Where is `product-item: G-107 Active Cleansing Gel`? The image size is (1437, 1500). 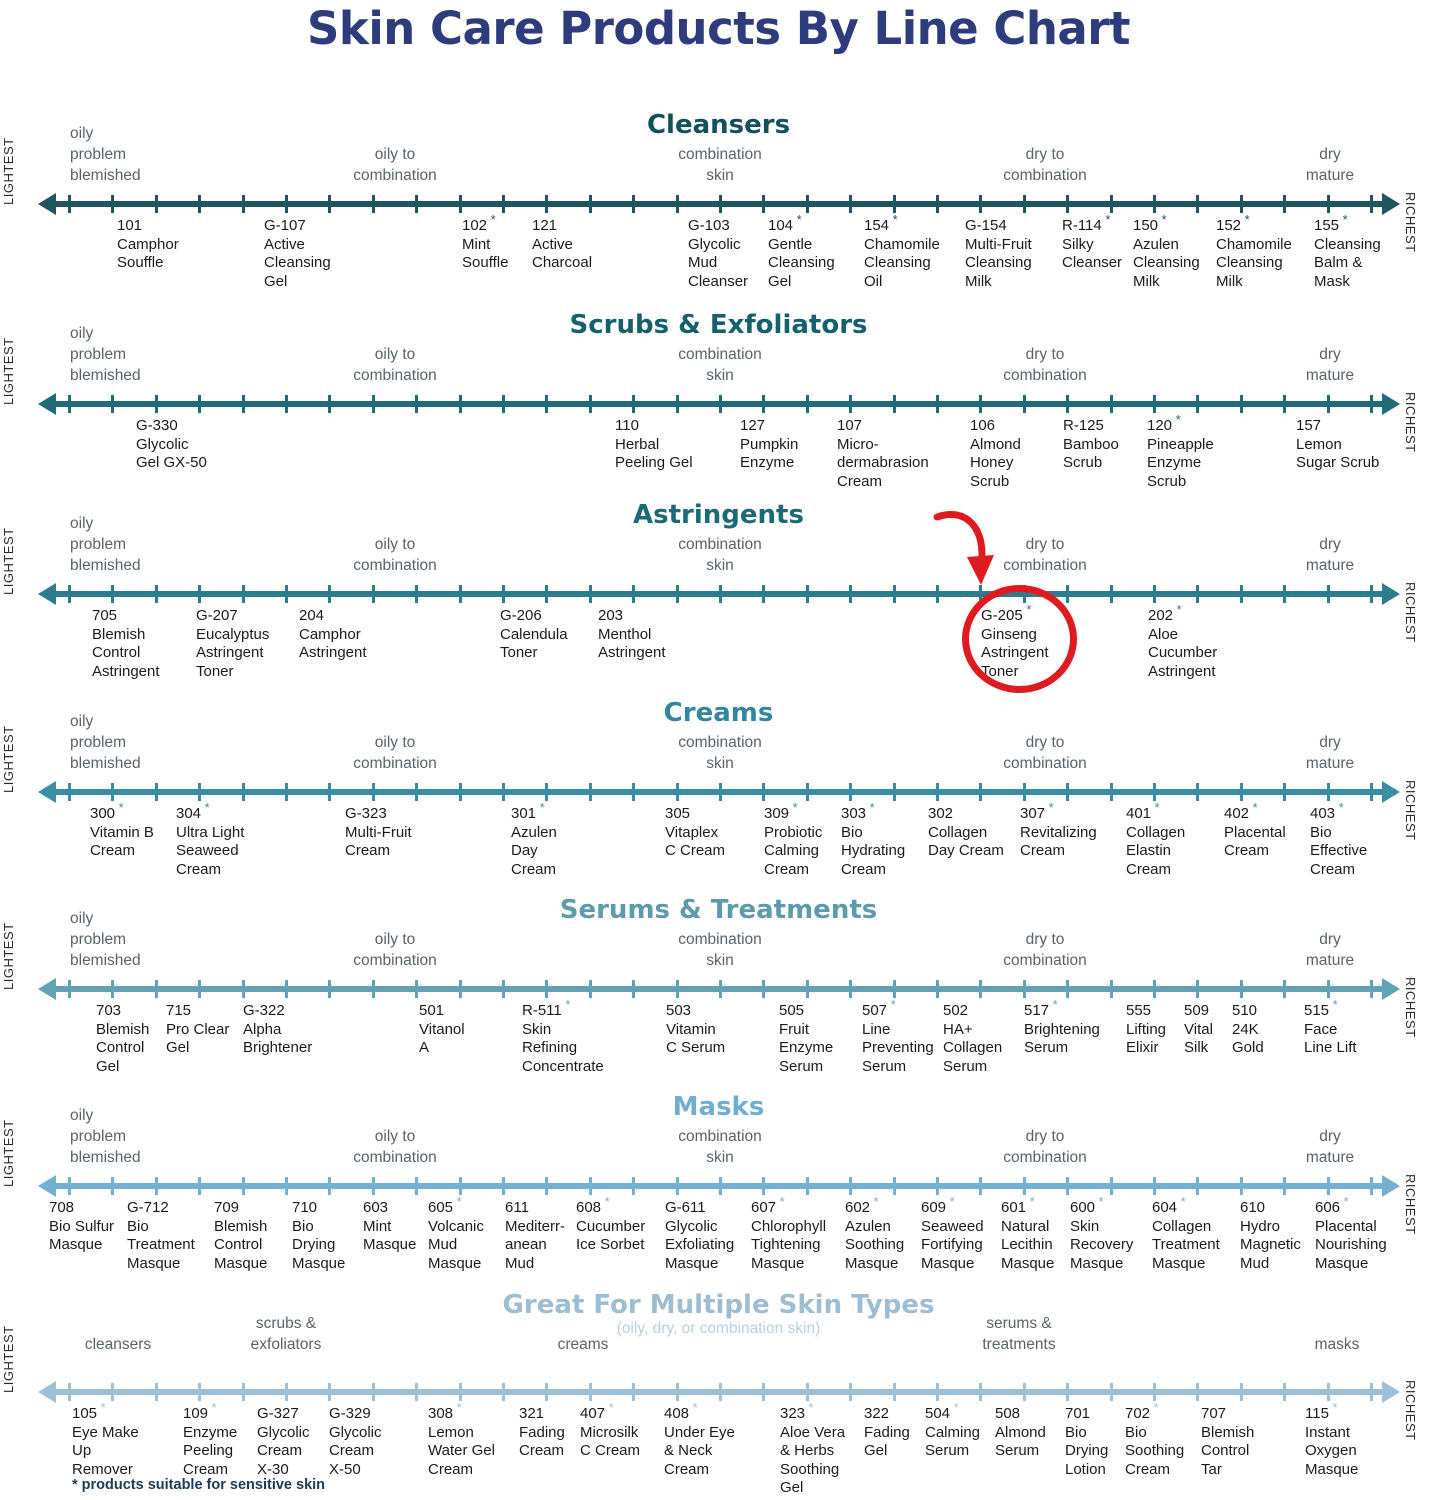 product-item: G-107 Active Cleansing Gel is located at coordinates (297, 254).